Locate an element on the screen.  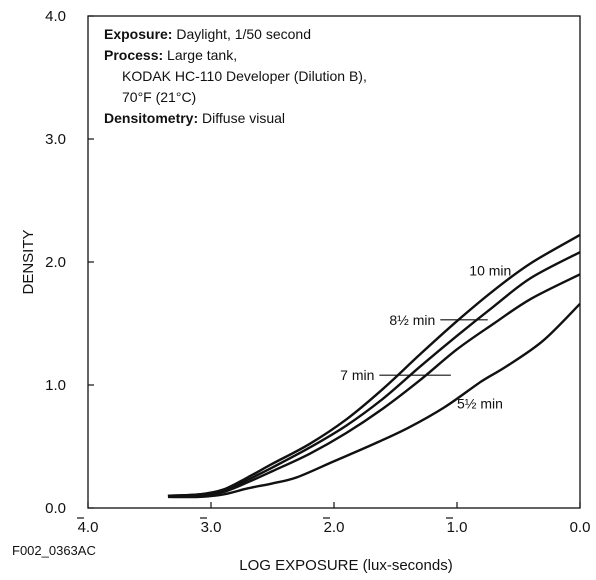
y-tick-label: 4.0 is located at coordinates (55, 16).